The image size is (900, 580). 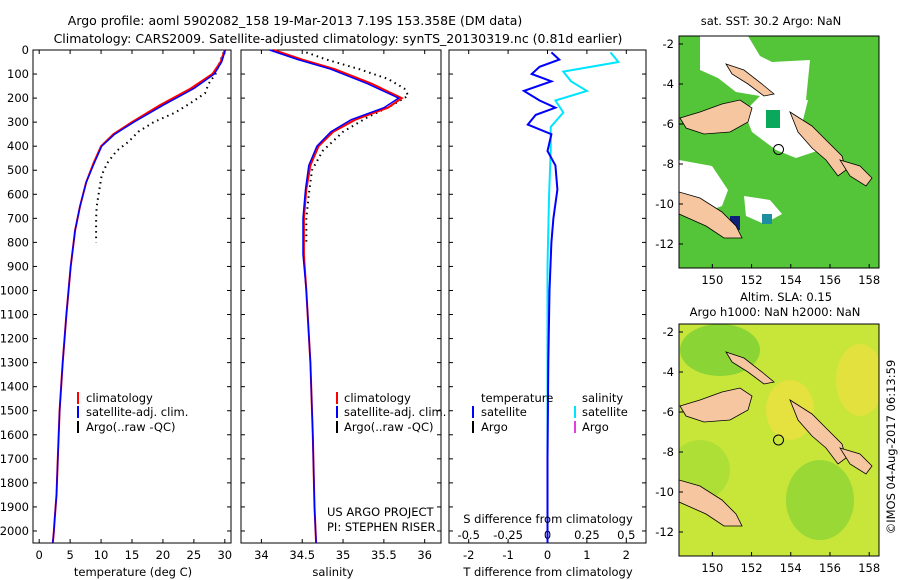 What do you see at coordinates (775, 312) in the screenshot?
I see `sla-map-subtitle: Argo h1000: NaN h2000: NaN` at bounding box center [775, 312].